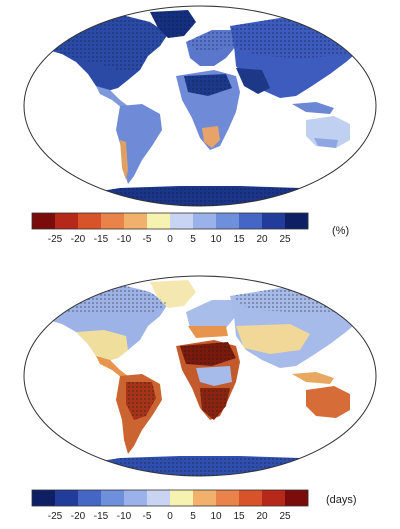 This screenshot has height=529, width=400. I want to click on precipitation-colorbar: -25 -20 -15 -10 -5 0 5 10 15 20 25, so click(170, 228).